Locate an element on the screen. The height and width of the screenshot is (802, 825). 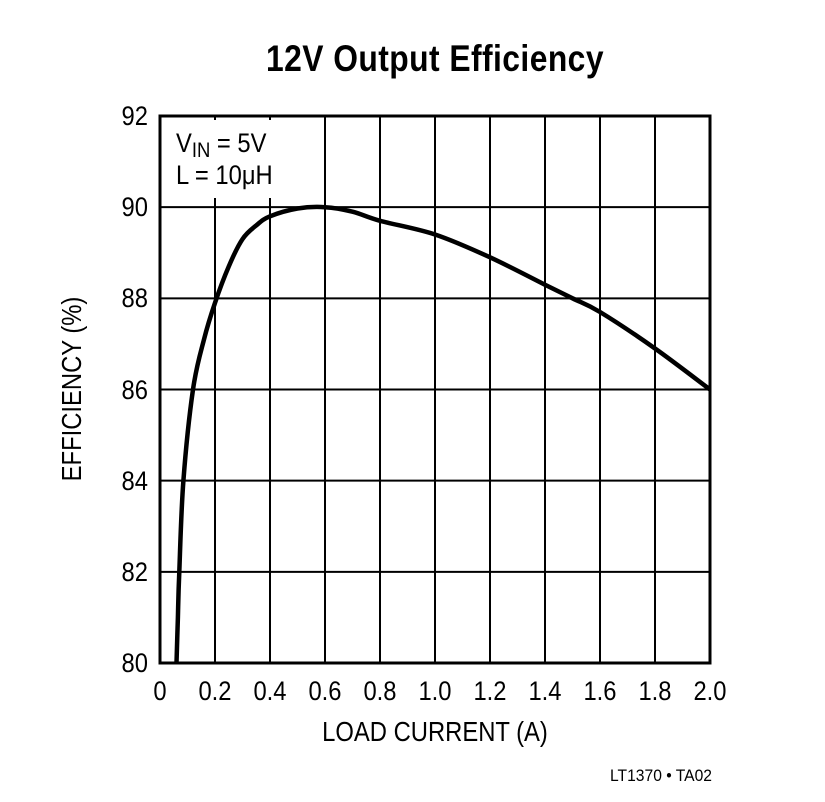
x-tick-label: 0.4 is located at coordinates (270, 691).